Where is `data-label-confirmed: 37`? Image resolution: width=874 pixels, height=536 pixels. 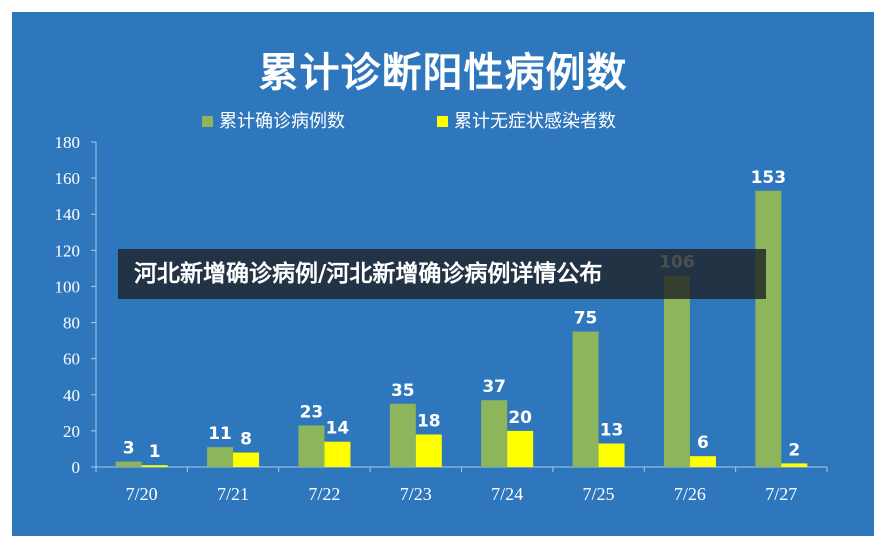
data-label-confirmed: 37 is located at coordinates (494, 387).